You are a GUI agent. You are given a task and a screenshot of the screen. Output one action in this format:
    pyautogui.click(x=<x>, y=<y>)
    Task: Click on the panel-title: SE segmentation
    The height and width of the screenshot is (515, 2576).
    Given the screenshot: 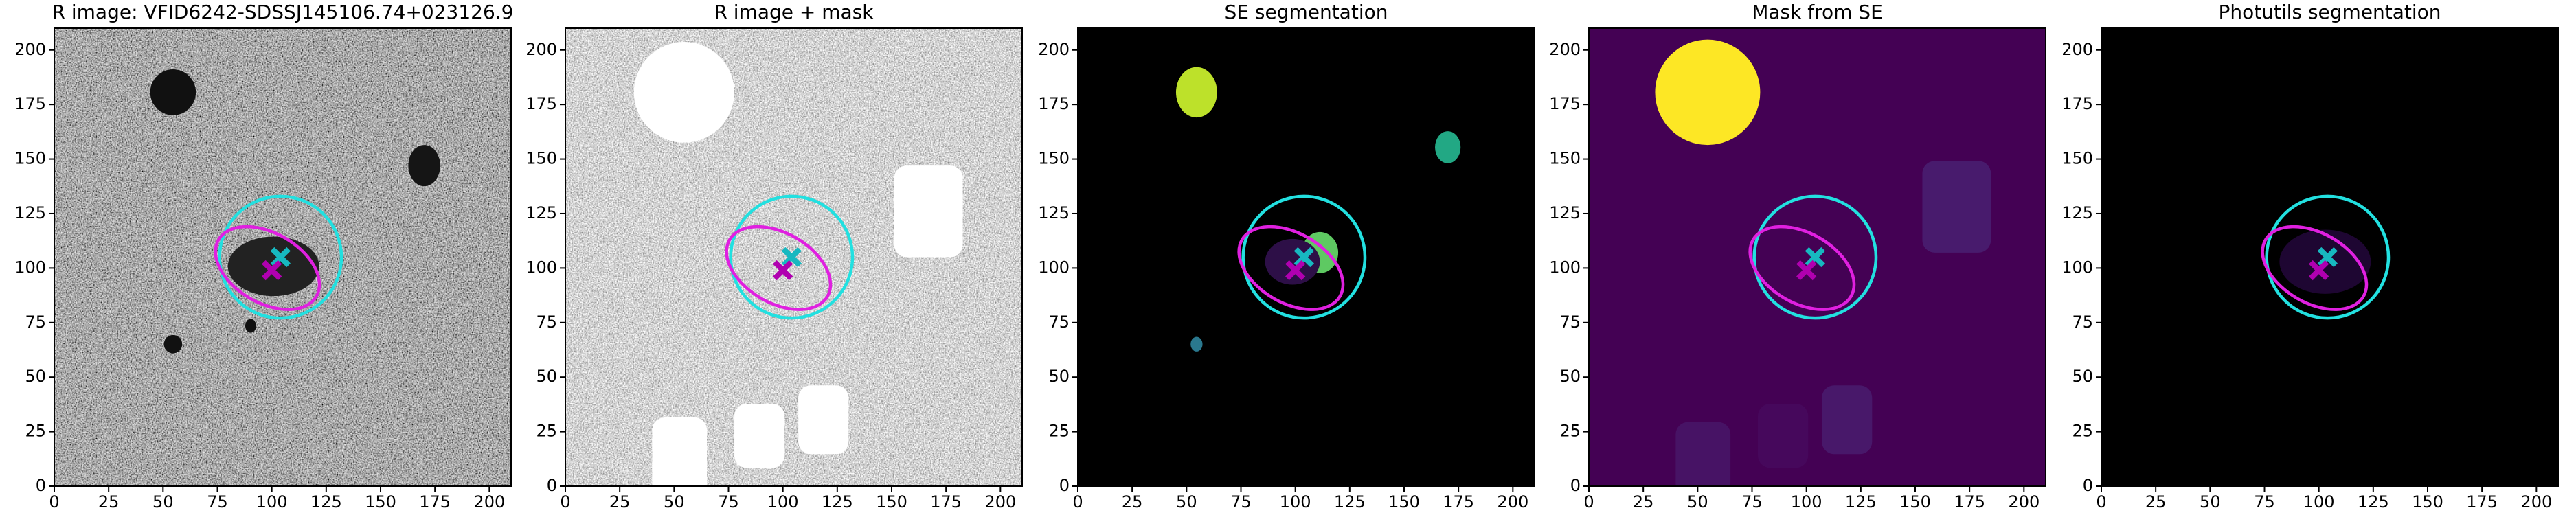 What is the action you would take?
    pyautogui.click(x=1306, y=12)
    